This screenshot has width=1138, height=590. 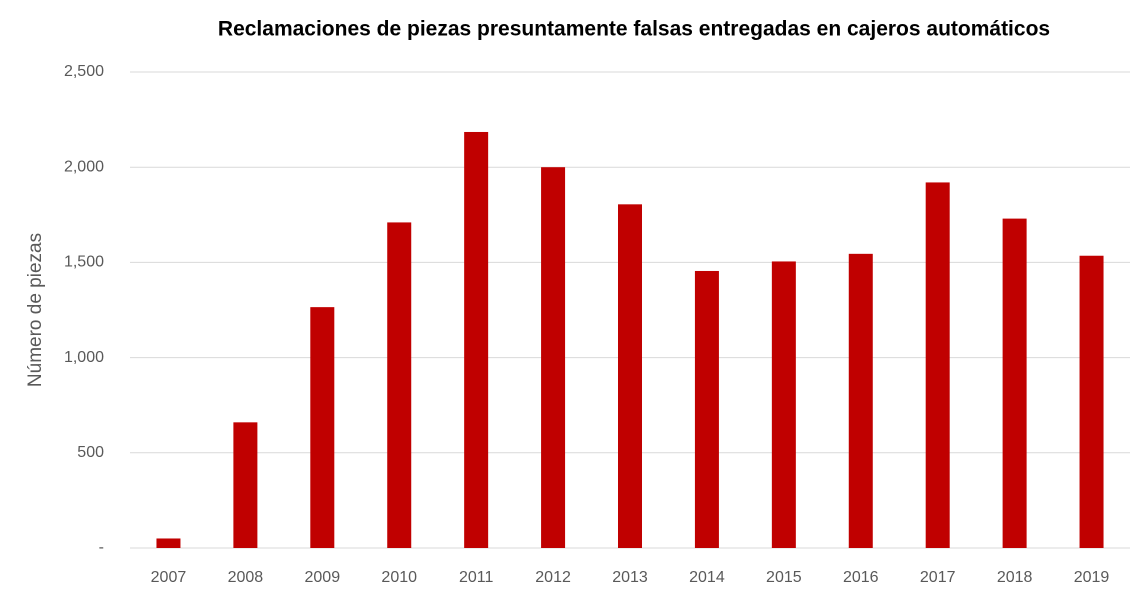 What do you see at coordinates (630, 577) in the screenshot?
I see `x-tick-label: 2013` at bounding box center [630, 577].